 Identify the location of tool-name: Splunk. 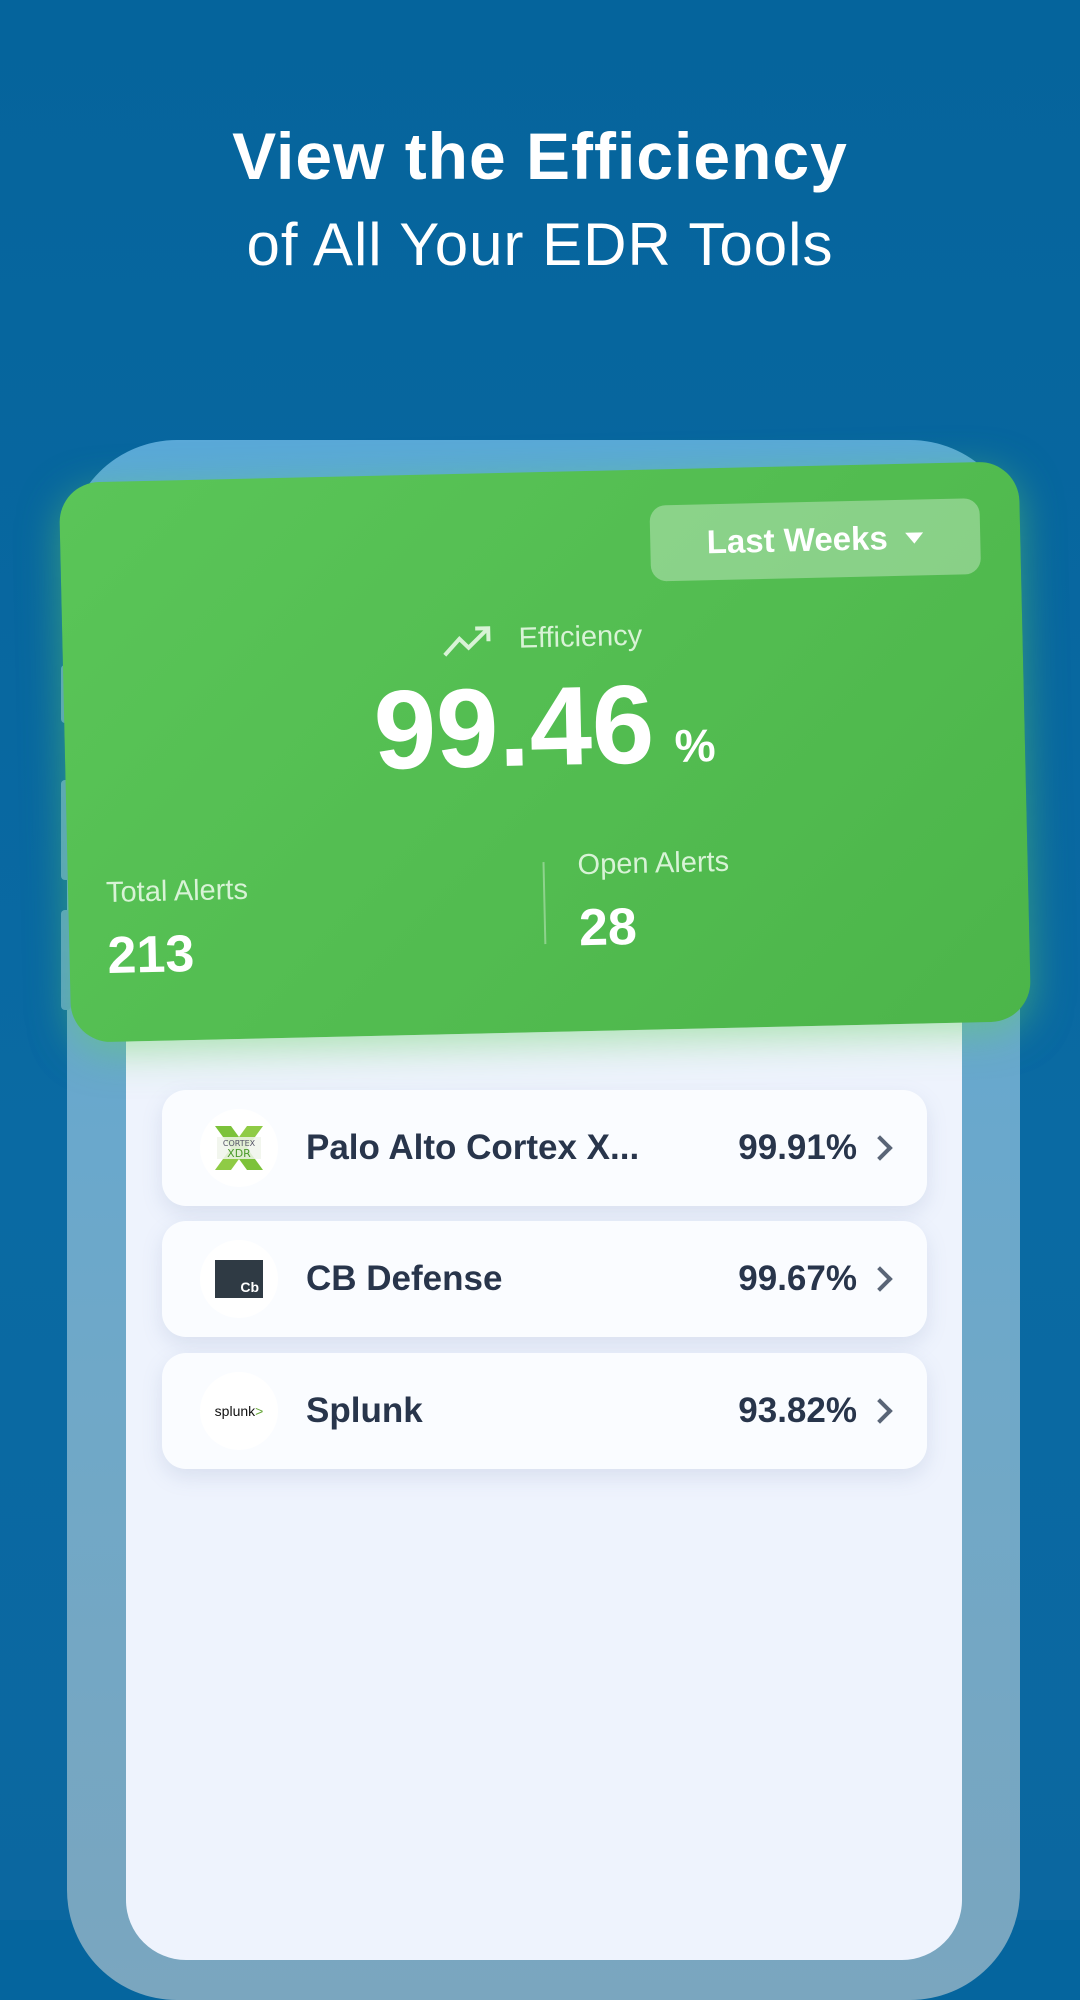
(364, 1410).